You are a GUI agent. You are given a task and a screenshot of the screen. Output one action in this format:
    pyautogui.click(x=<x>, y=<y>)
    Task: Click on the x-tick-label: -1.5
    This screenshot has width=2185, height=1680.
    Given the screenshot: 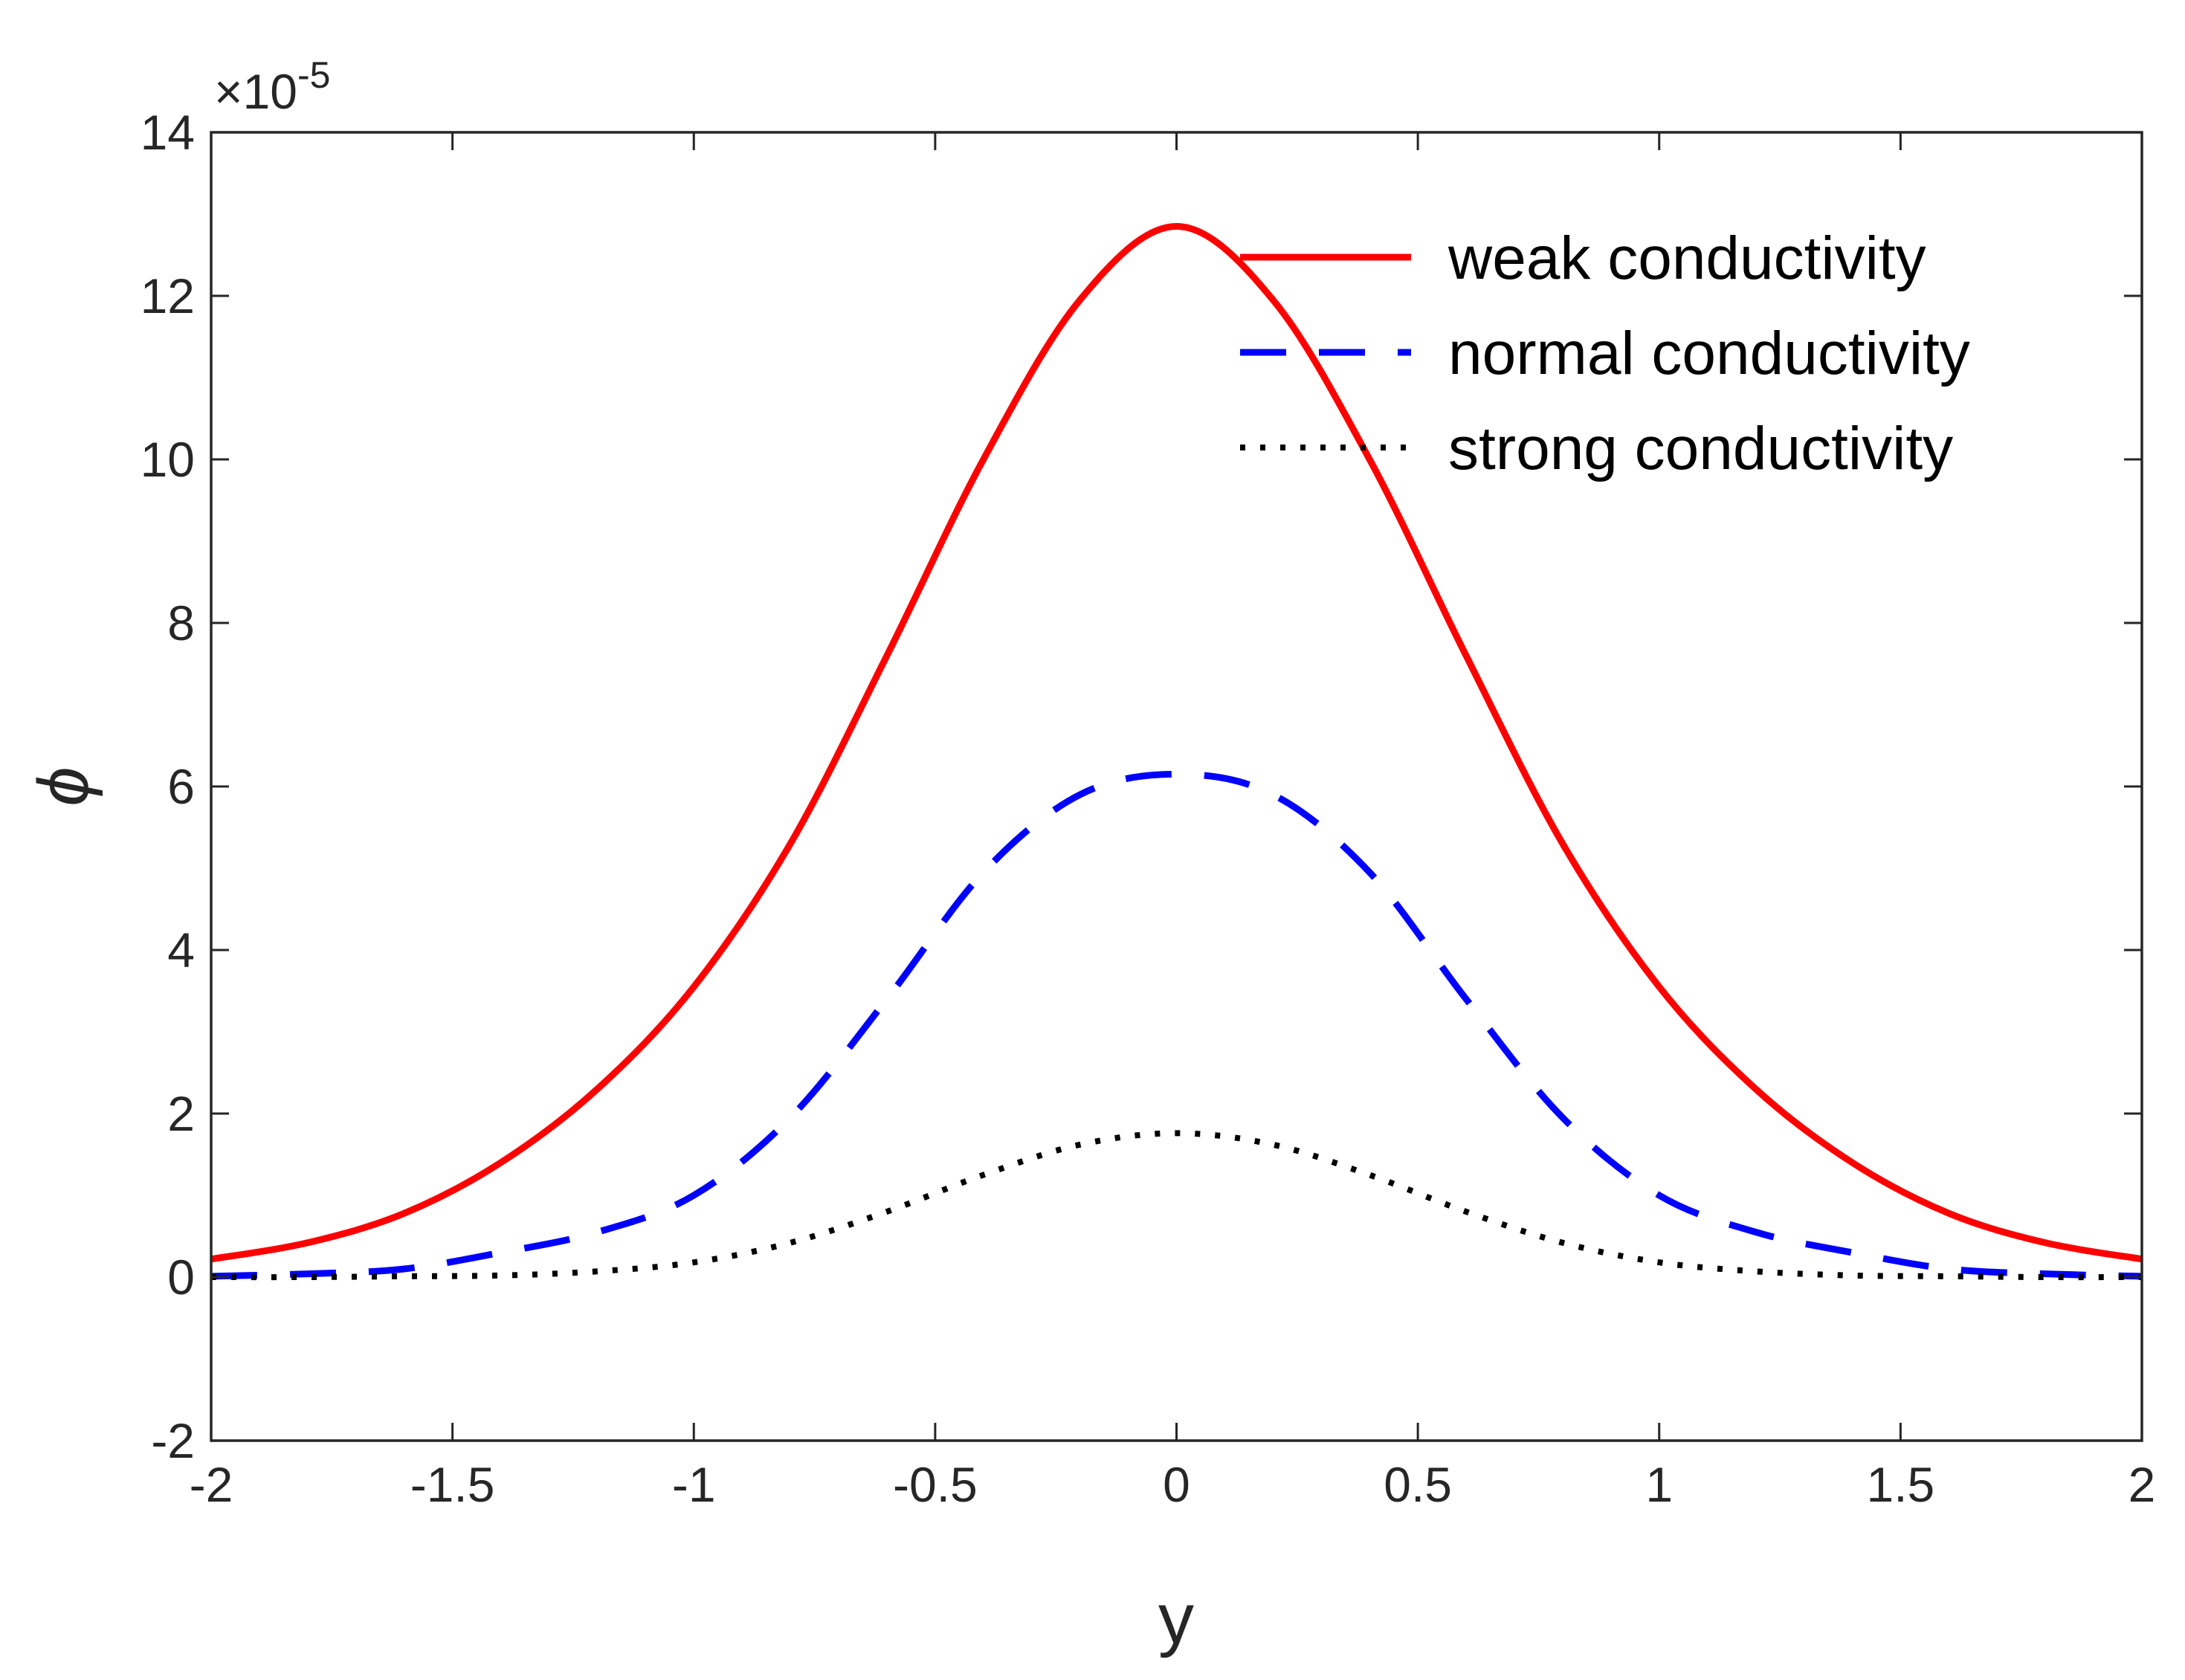 What is the action you would take?
    pyautogui.click(x=452, y=1485)
    